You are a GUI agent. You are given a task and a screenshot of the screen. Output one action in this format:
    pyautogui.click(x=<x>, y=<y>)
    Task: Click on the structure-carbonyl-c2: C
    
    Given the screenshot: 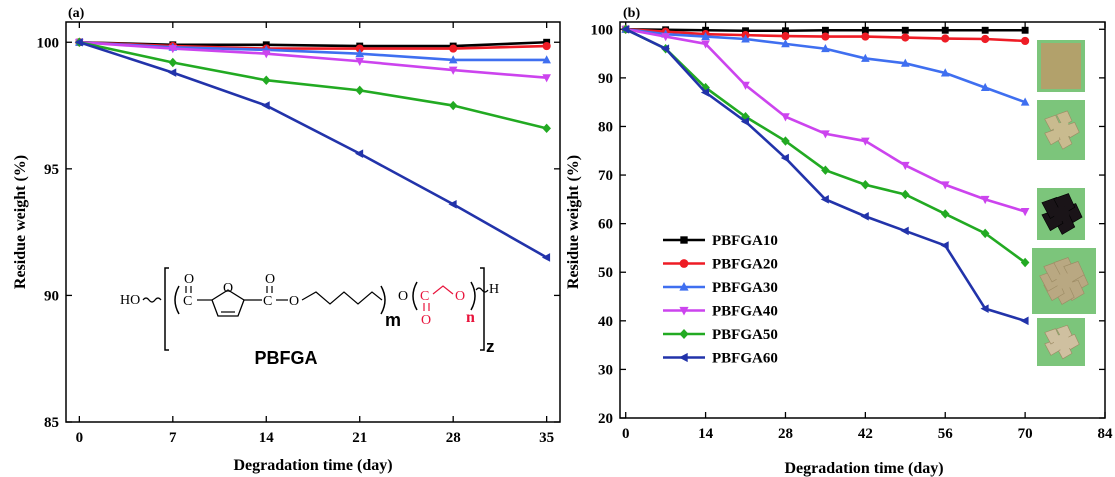 What is the action you would take?
    pyautogui.click(x=267, y=301)
    